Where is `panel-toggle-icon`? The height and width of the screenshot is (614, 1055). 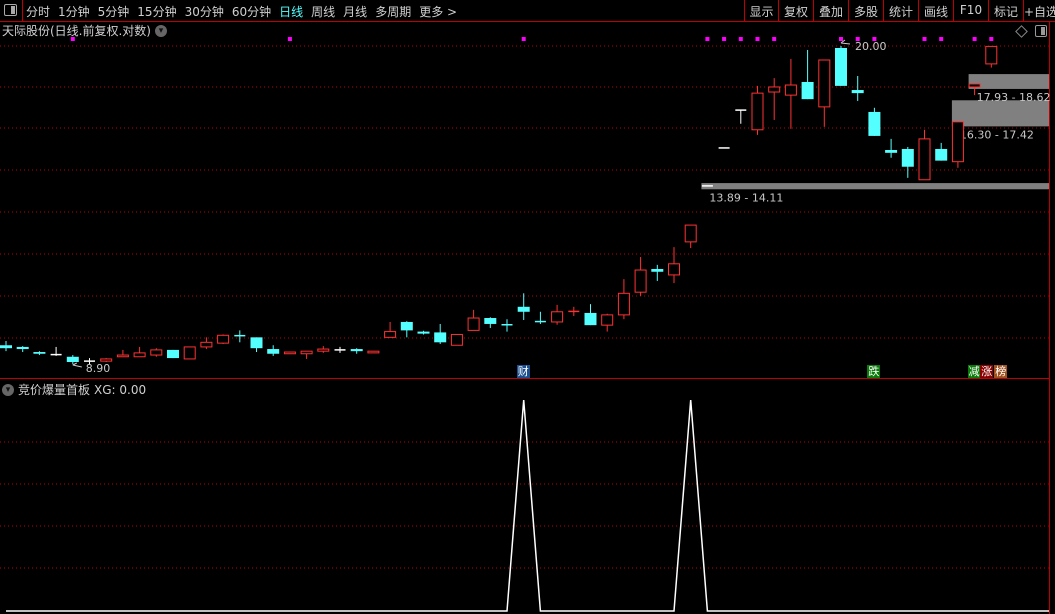
panel-toggle-icon is located at coordinates (1041, 31).